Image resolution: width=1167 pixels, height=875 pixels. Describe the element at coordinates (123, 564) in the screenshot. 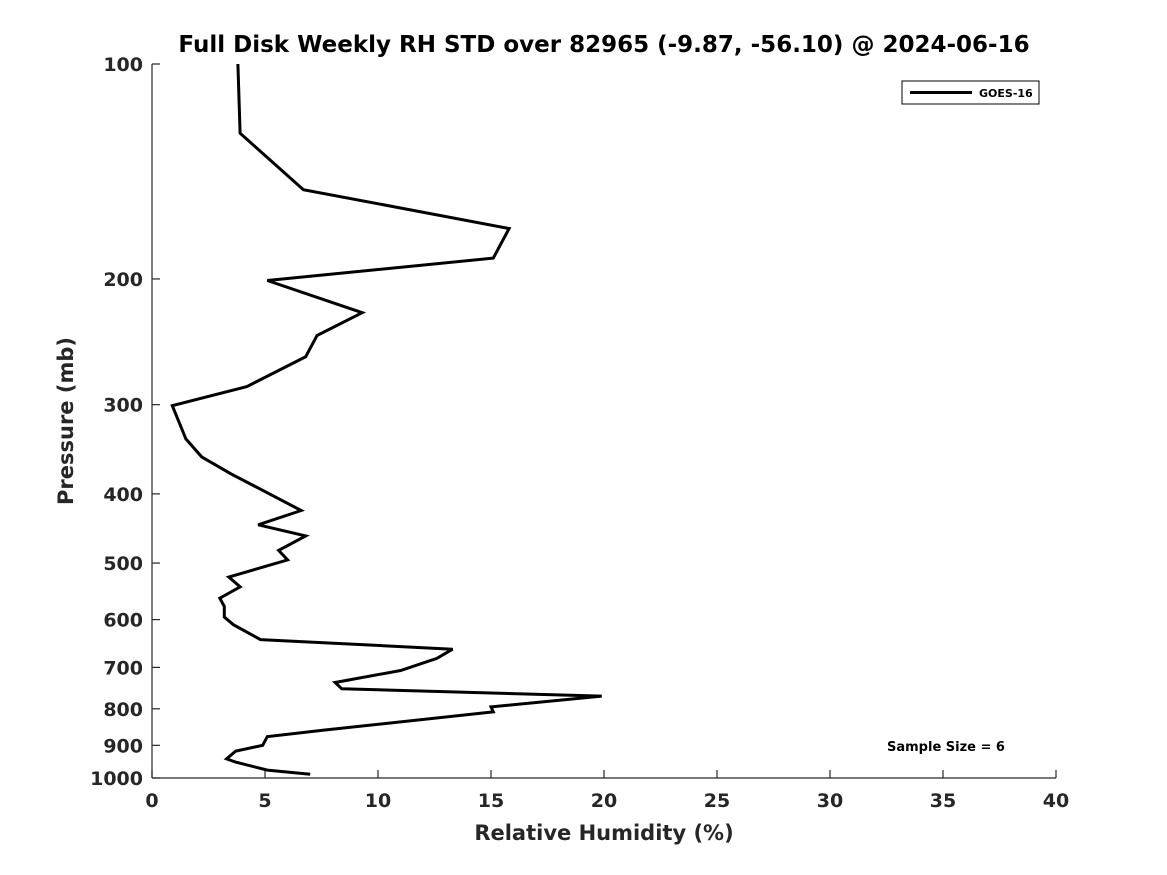

I see `y-tick-label: 500` at that location.